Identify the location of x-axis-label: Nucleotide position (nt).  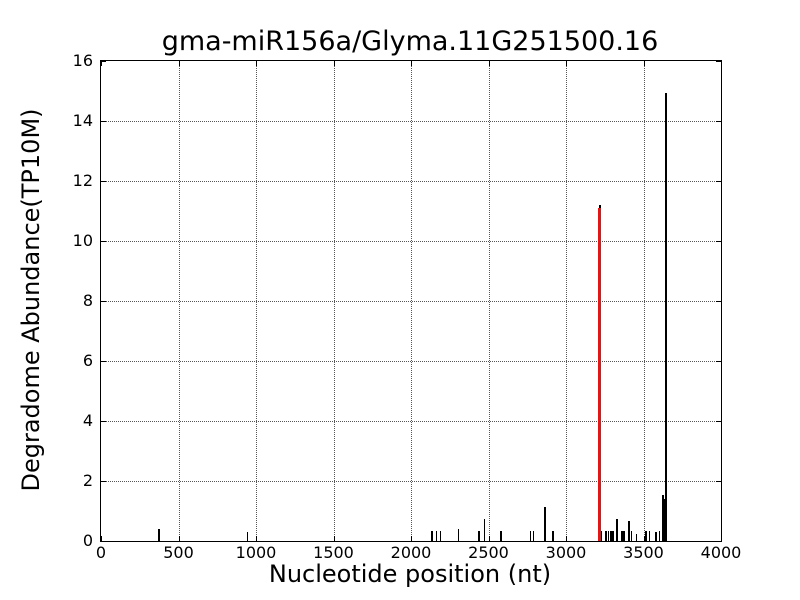
(410, 574).